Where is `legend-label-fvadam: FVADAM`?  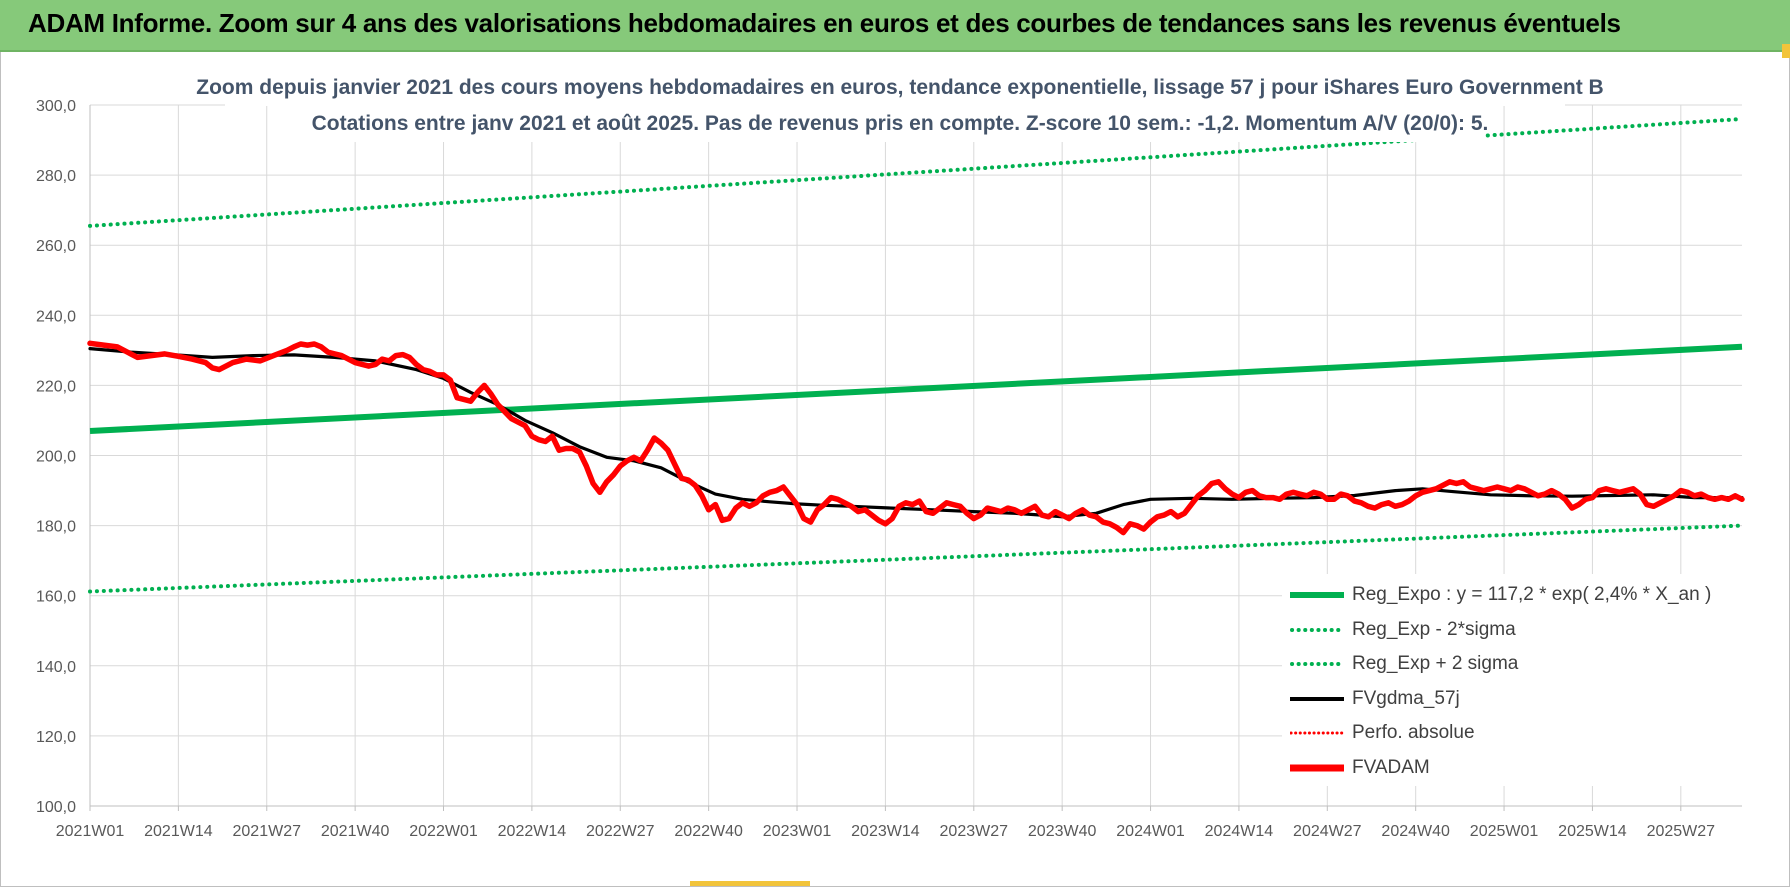
legend-label-fvadam: FVADAM is located at coordinates (1391, 767).